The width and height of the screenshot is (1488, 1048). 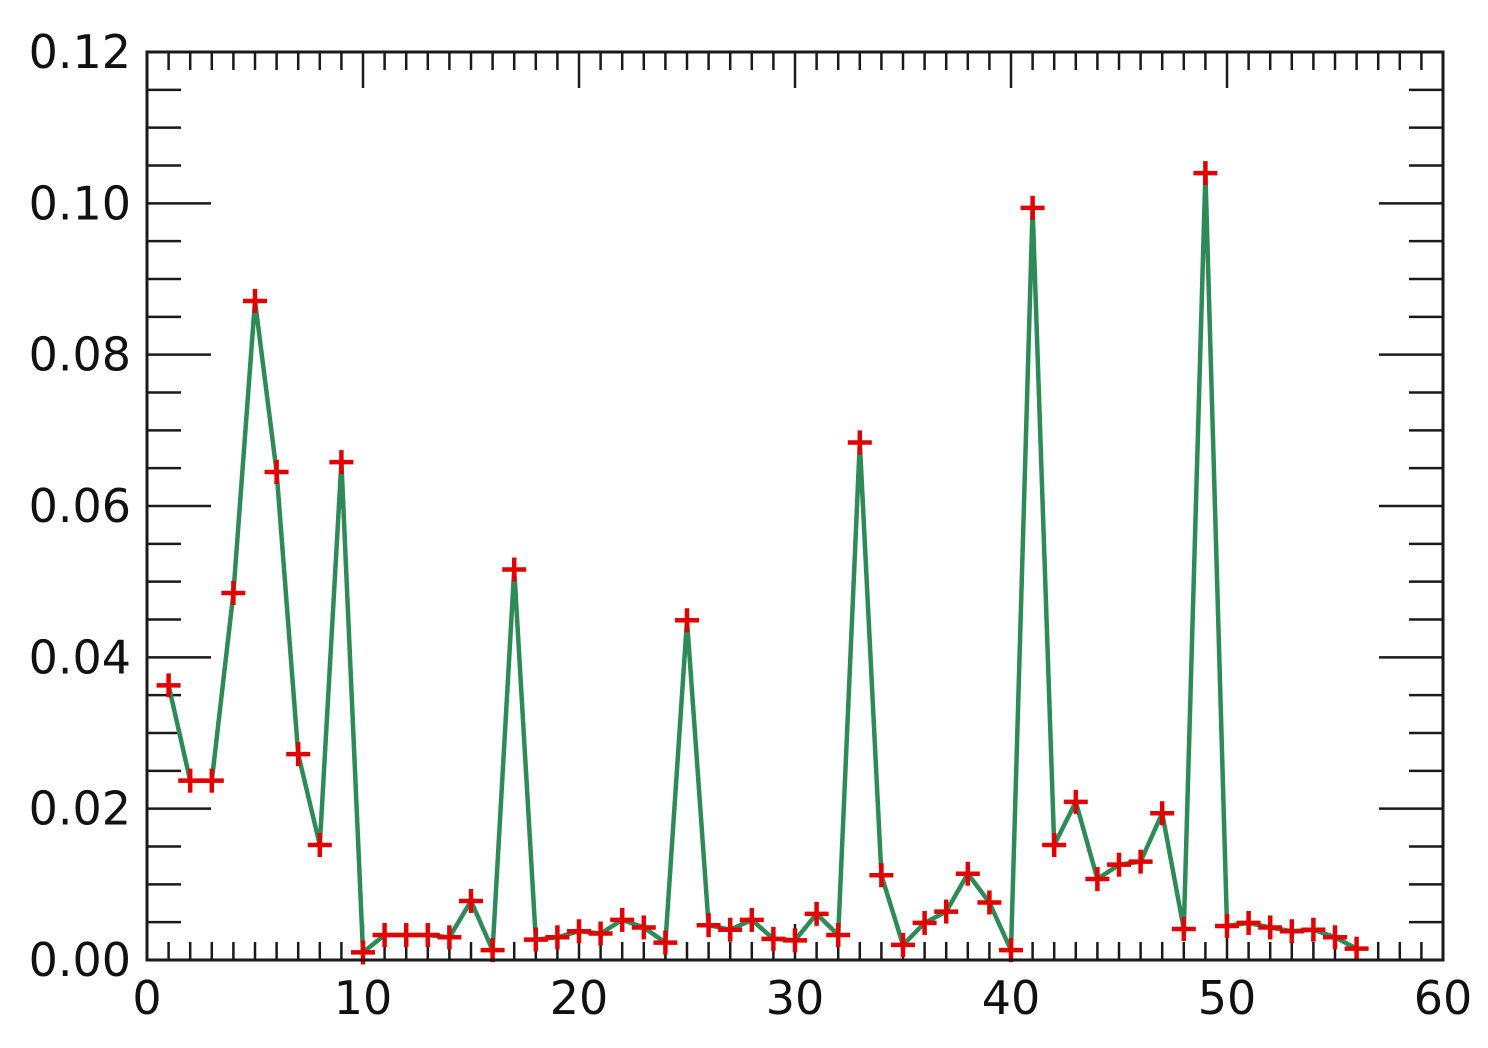 What do you see at coordinates (1011, 998) in the screenshot?
I see `x-tick-label: 40` at bounding box center [1011, 998].